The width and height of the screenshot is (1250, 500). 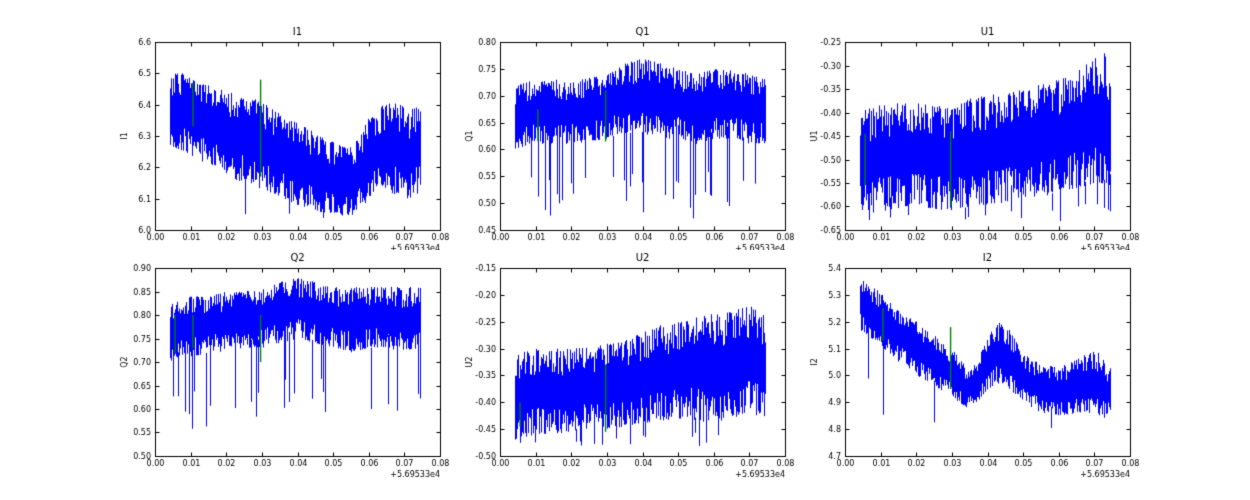 What do you see at coordinates (282, 125) in the screenshot?
I see `subplot-0-canvas` at bounding box center [282, 125].